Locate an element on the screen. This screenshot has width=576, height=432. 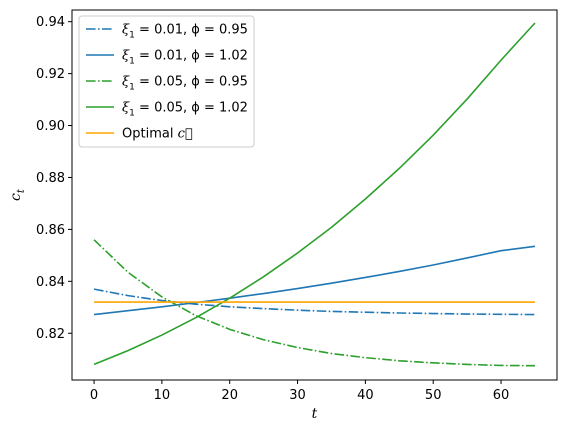
legend-label-4: ξ1 = 0.05, ϕ = 1.02 is located at coordinates (185, 110).